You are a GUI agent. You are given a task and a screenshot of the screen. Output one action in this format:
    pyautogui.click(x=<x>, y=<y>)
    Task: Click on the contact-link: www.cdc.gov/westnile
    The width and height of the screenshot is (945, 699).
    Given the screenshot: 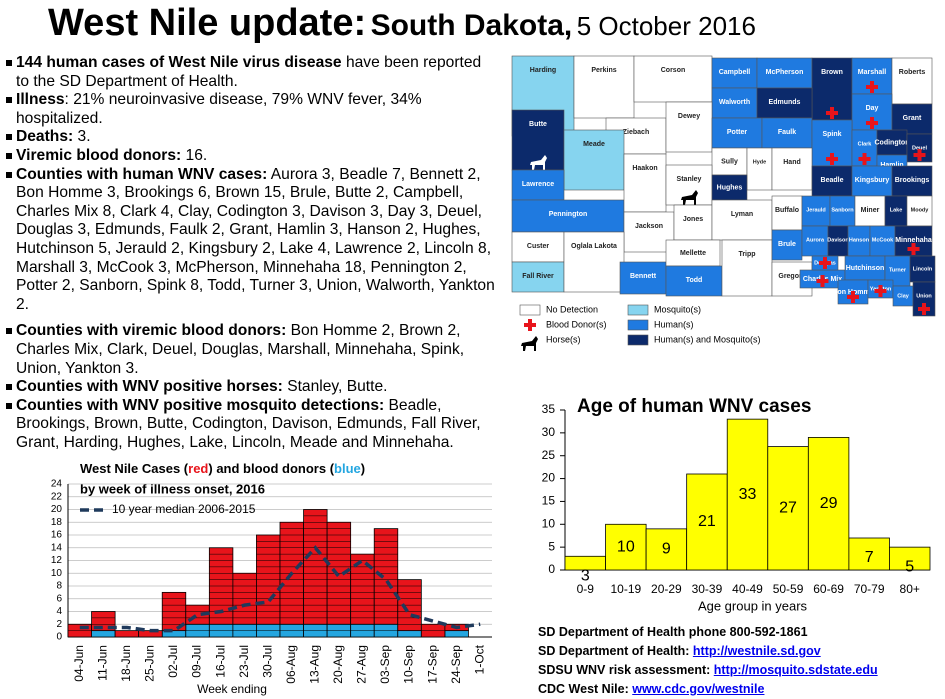 What is the action you would take?
    pyautogui.click(x=698, y=689)
    